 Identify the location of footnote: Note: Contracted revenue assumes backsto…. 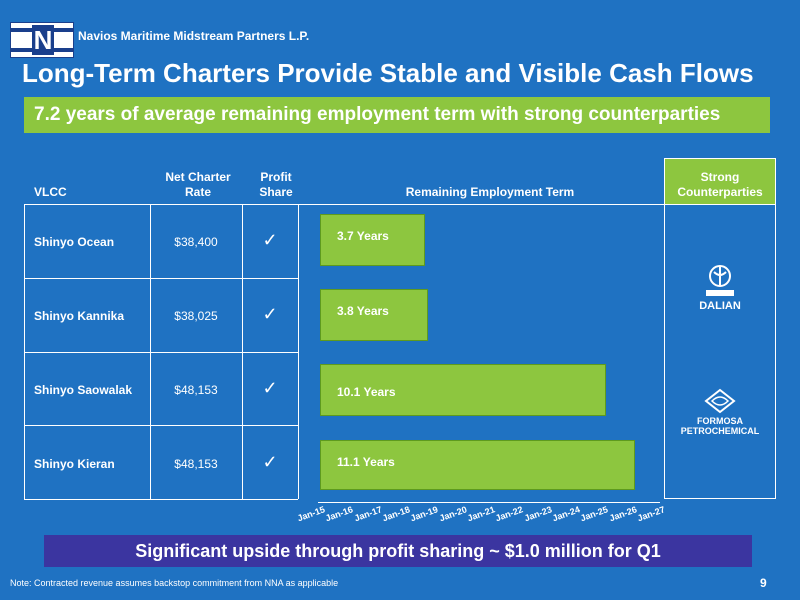
(174, 583).